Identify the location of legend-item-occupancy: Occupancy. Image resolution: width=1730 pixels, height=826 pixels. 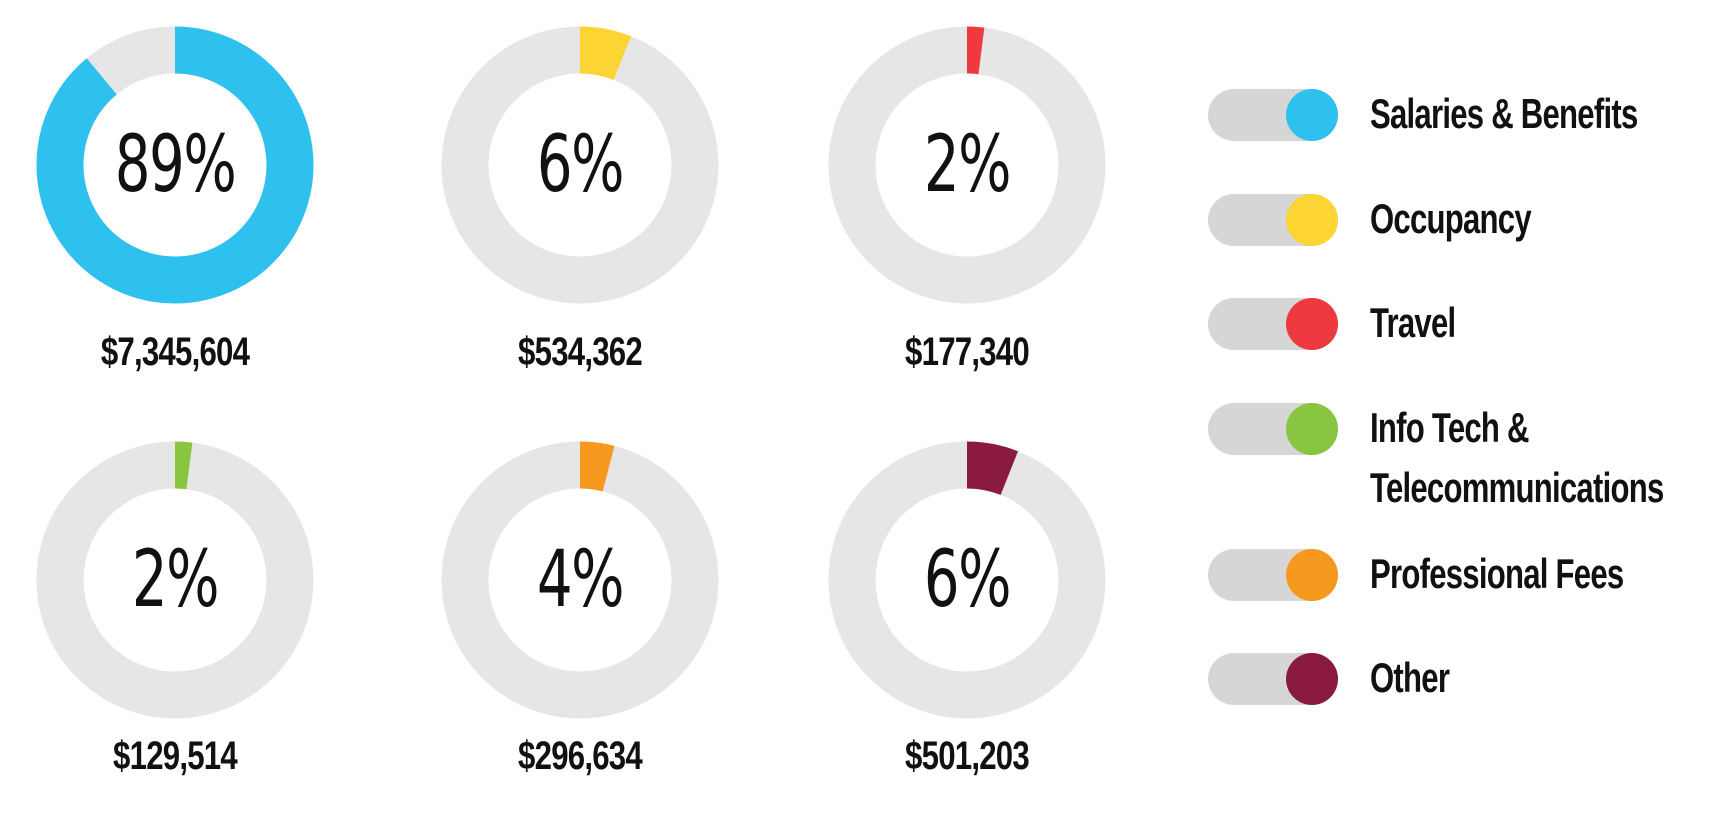
(1468, 219).